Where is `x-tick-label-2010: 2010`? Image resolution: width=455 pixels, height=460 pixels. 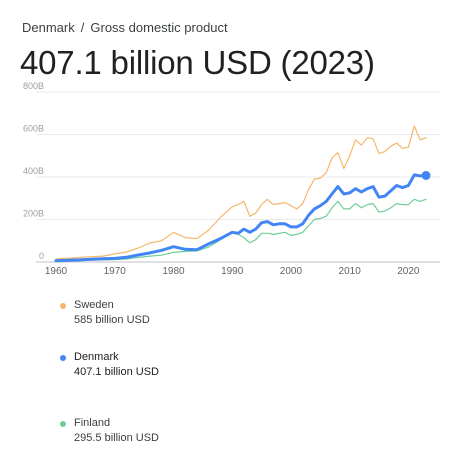
x-tick-label-2010: 2010 is located at coordinates (350, 271).